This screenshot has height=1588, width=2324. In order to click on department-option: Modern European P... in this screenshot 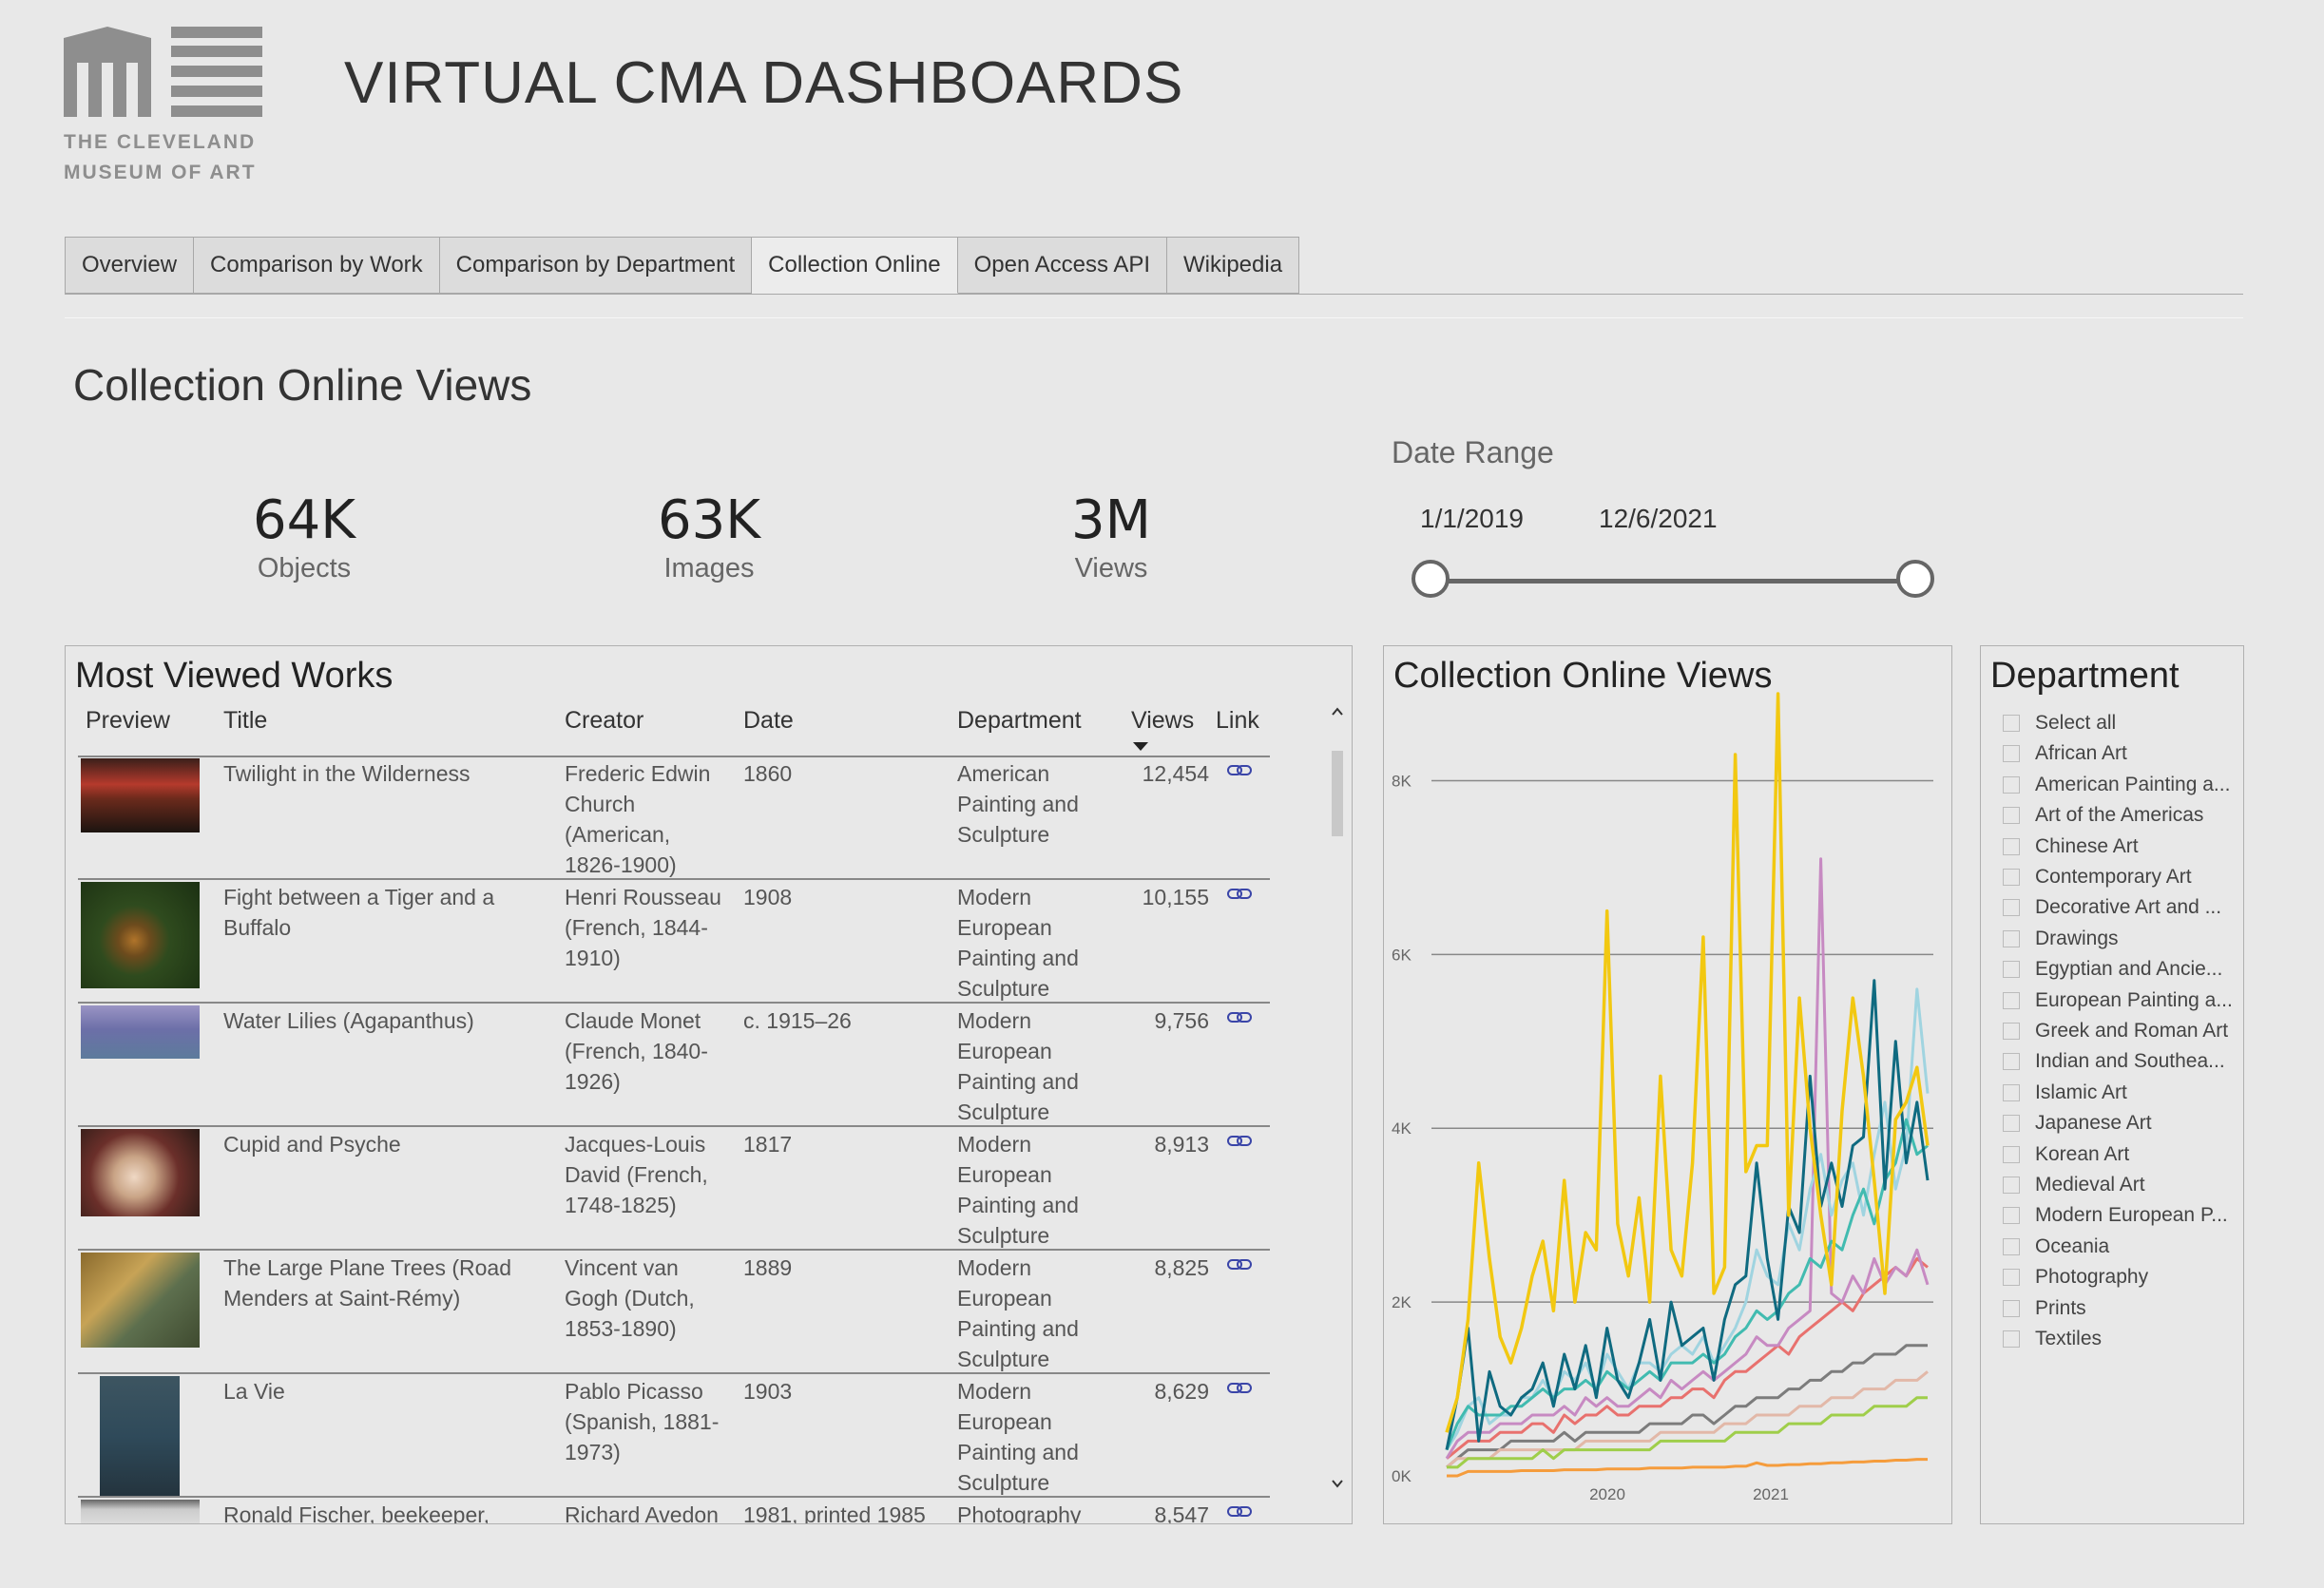, I will do `click(2115, 1215)`.